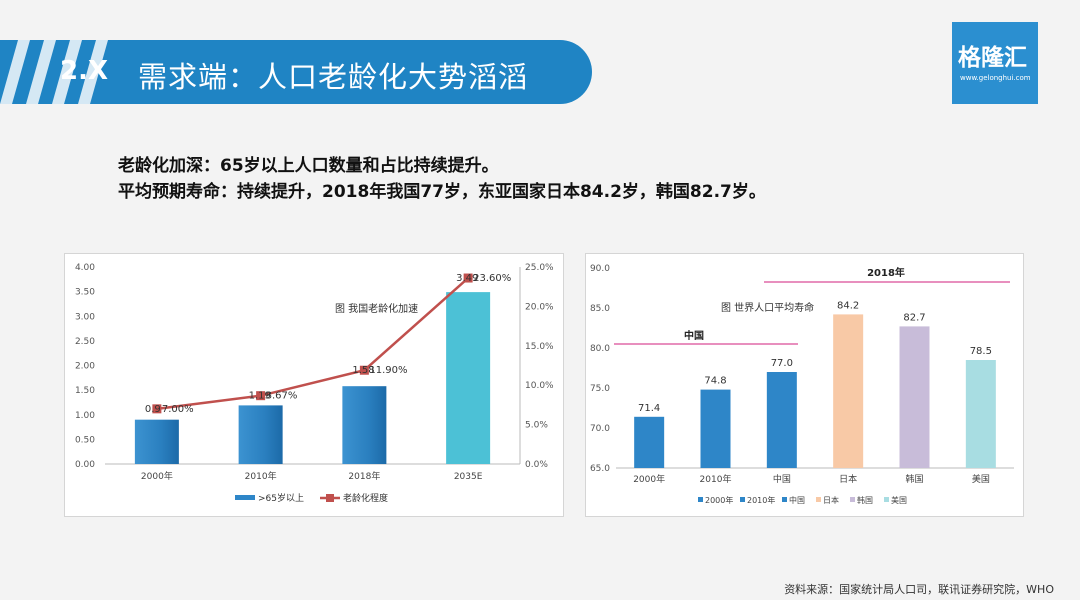 The height and width of the screenshot is (600, 1080). Describe the element at coordinates (492, 278) in the screenshot. I see `line-data-label: 23.60%` at that location.